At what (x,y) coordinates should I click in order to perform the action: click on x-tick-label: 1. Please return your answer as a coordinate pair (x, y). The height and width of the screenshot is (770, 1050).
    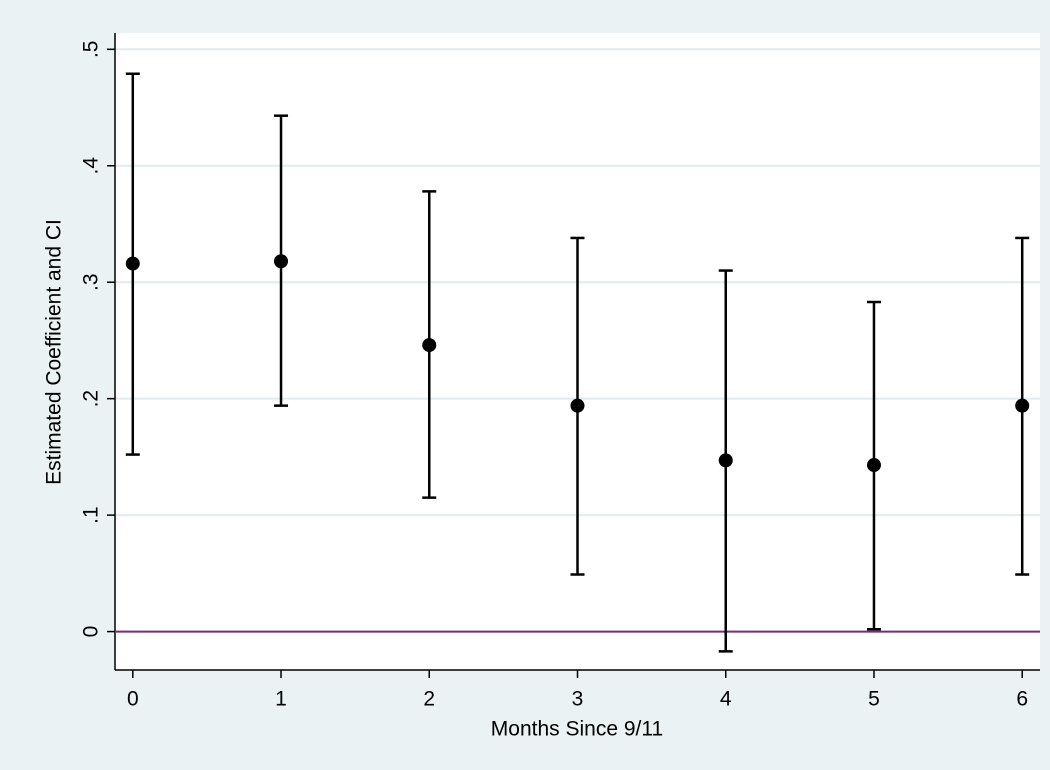
    Looking at the image, I should click on (281, 699).